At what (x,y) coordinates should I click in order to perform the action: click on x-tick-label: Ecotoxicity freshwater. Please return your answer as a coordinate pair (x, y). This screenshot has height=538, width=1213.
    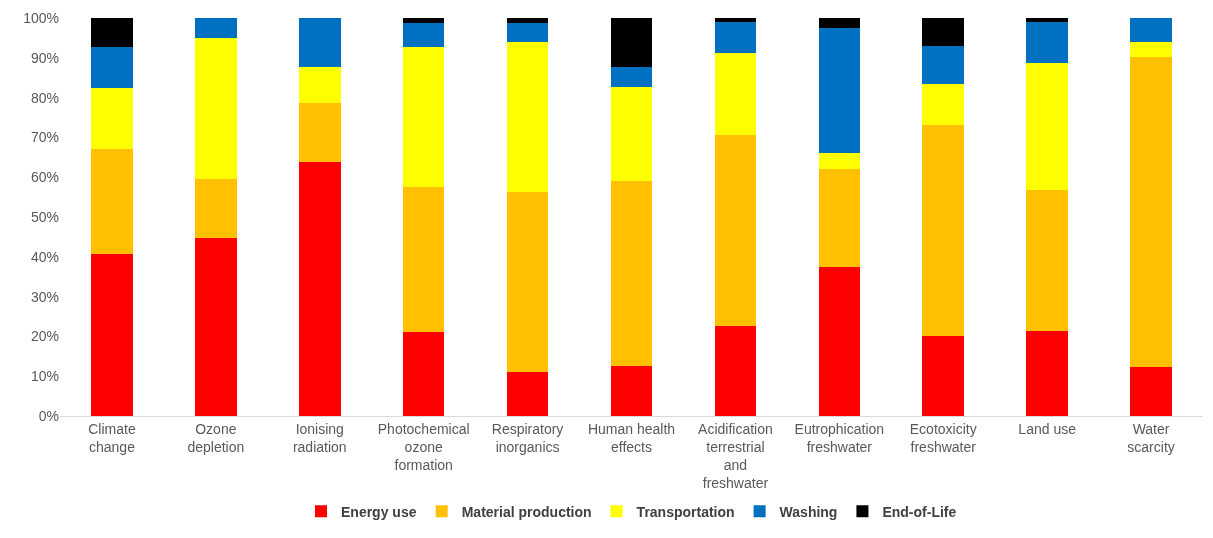
    Looking at the image, I should click on (943, 437).